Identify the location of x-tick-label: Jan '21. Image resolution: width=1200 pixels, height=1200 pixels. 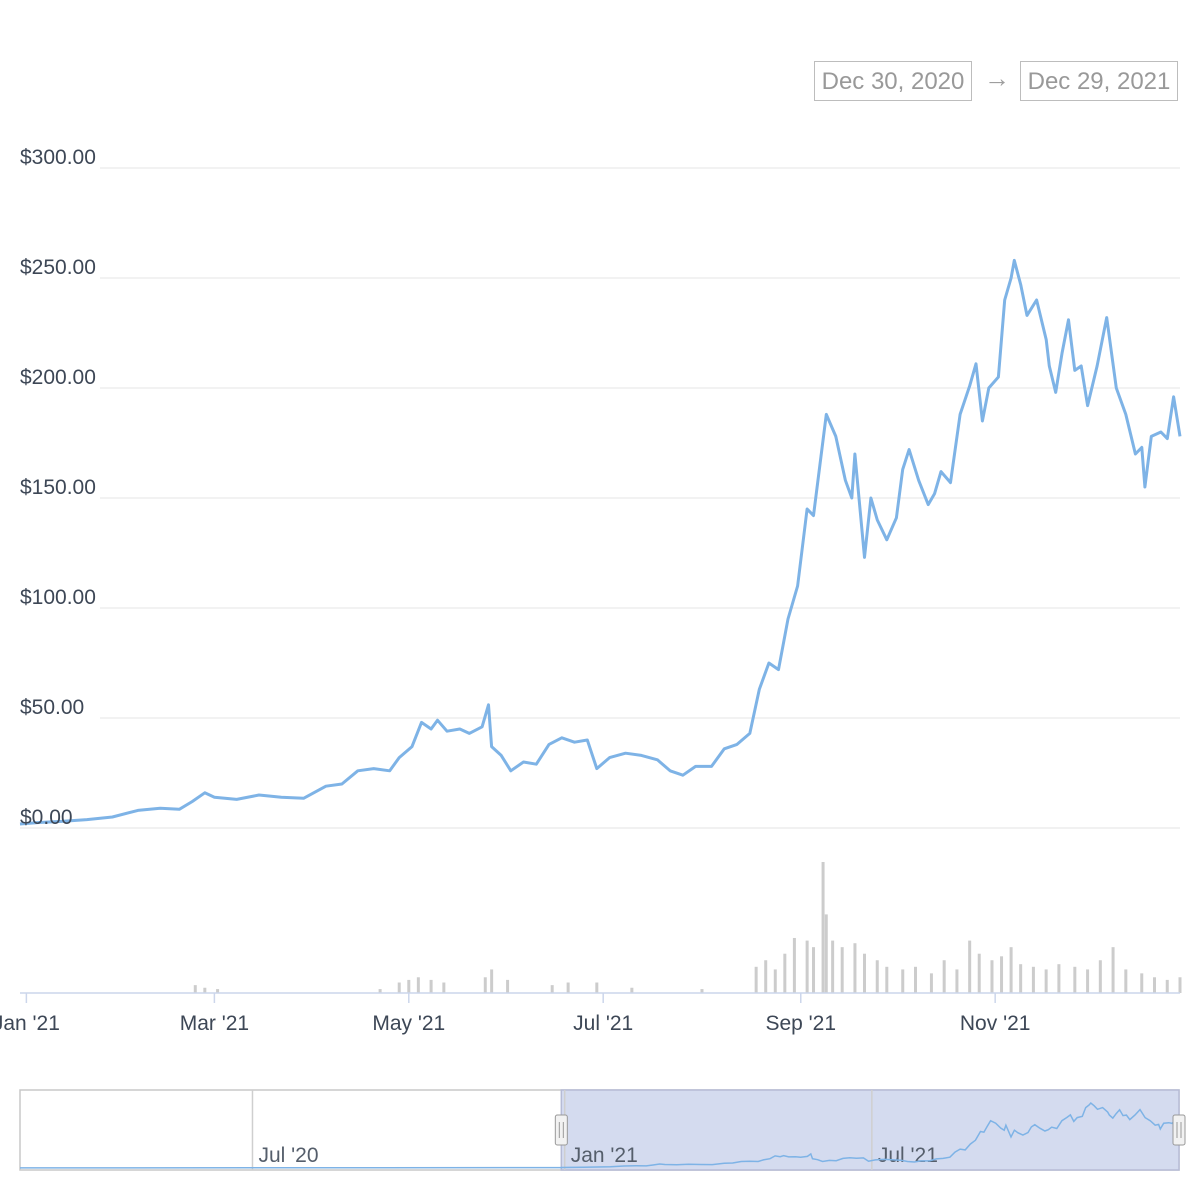
(30, 1023).